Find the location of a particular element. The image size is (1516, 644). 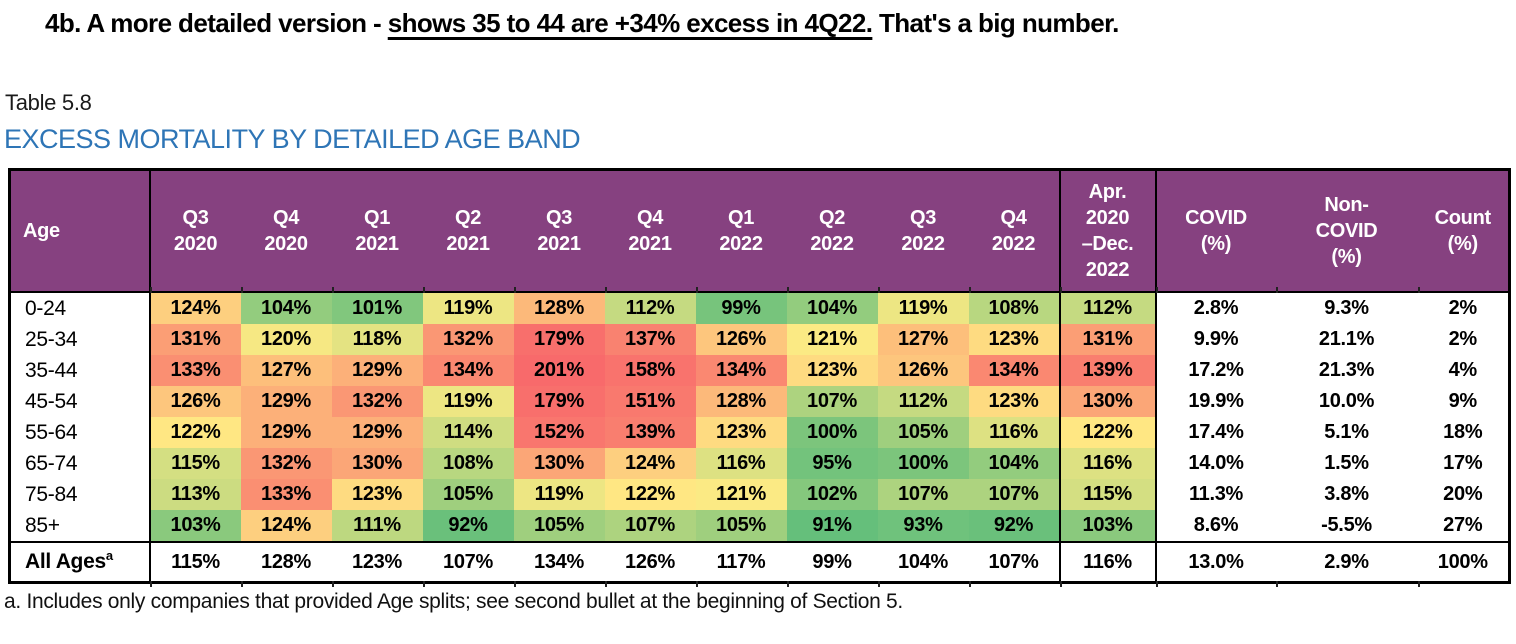

summary-period-cell: 116% is located at coordinates (1107, 562).